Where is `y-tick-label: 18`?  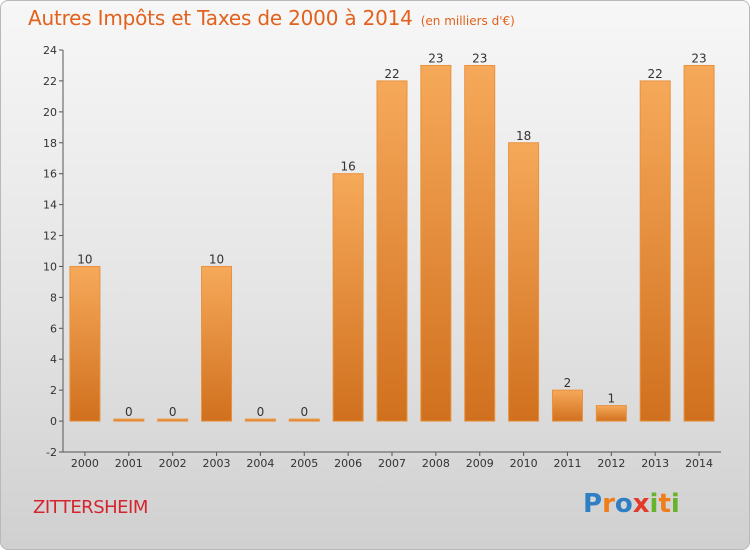
y-tick-label: 18 is located at coordinates (50, 143).